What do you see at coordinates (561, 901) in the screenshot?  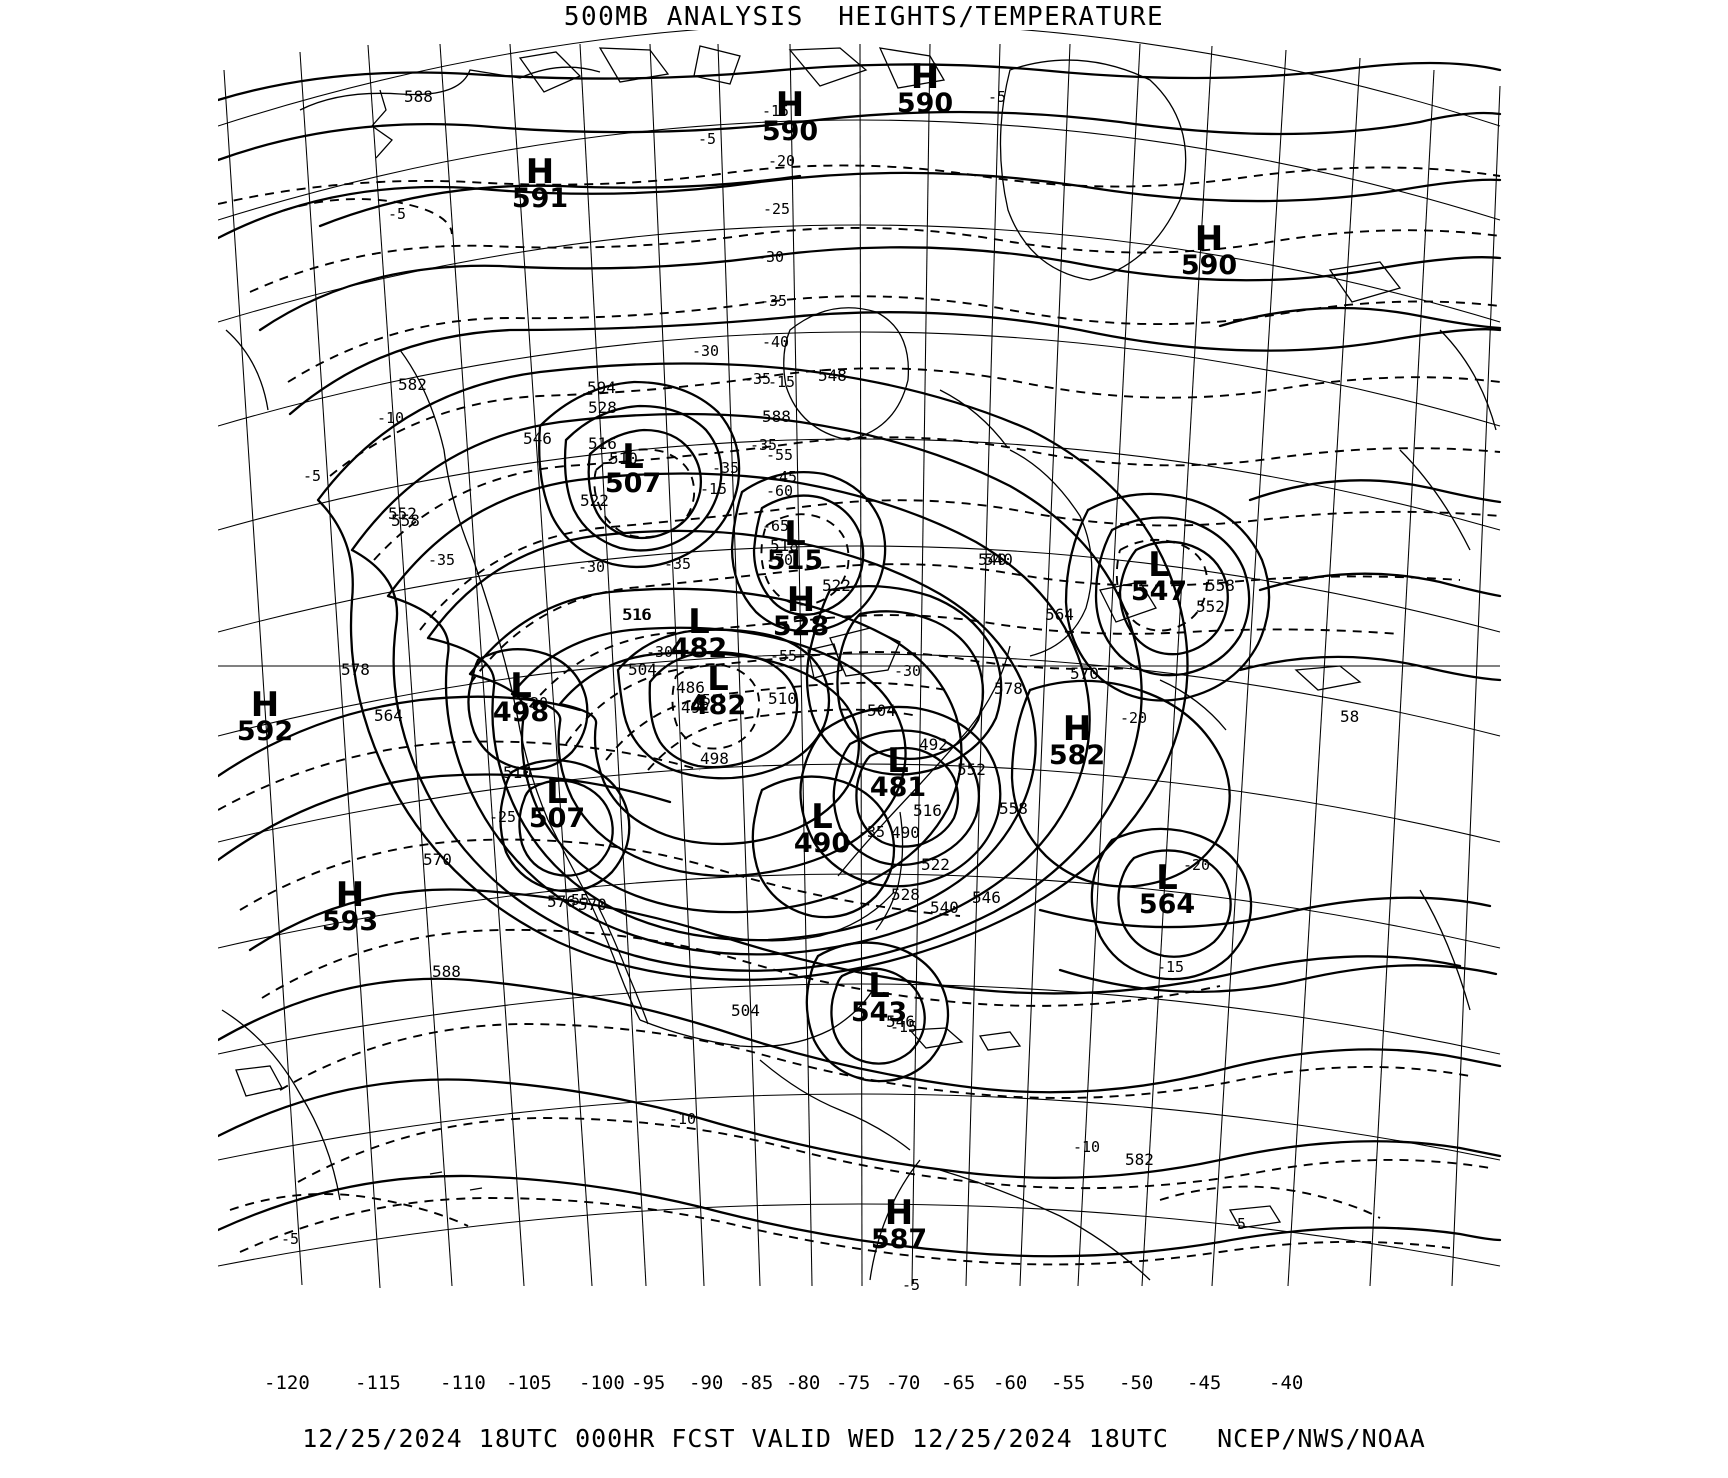 I see `height-contour-label: 576` at bounding box center [561, 901].